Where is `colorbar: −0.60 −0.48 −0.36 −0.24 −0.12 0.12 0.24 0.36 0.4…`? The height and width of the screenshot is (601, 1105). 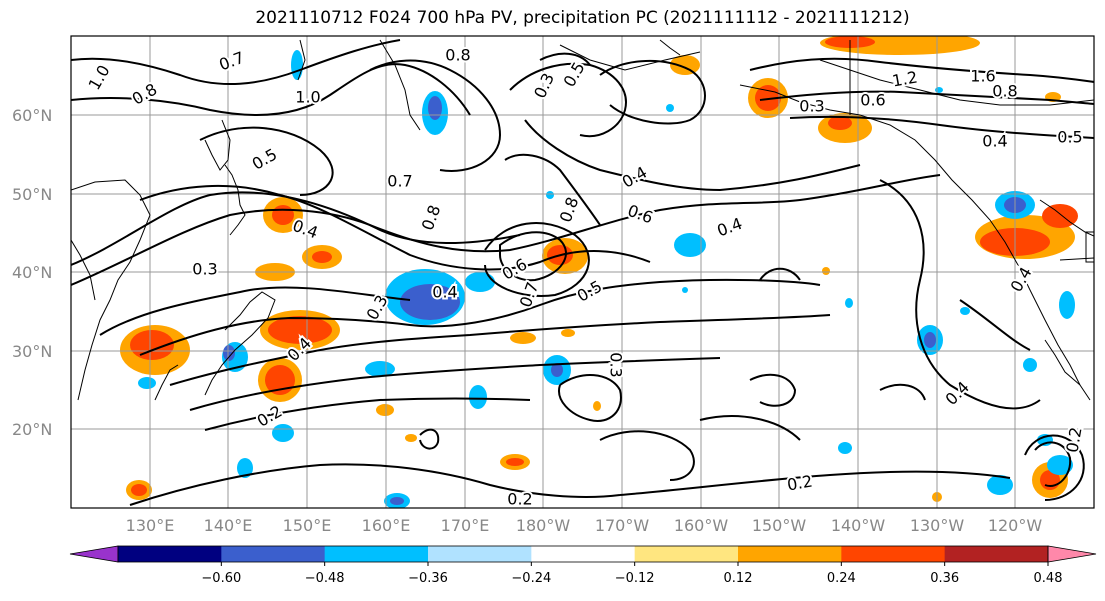
colorbar: −0.60 −0.48 −0.36 −0.24 −0.12 0.12 0.24 0.36 0.4… is located at coordinates (583, 565).